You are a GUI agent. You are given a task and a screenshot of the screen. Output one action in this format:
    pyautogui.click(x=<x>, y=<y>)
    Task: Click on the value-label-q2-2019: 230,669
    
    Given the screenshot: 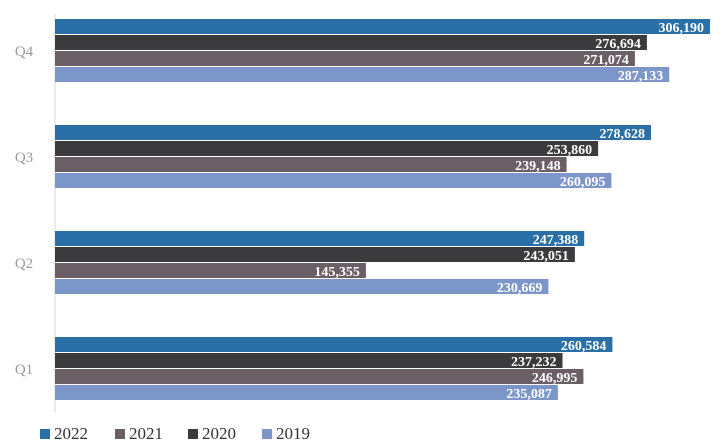 What is the action you would take?
    pyautogui.click(x=520, y=288)
    